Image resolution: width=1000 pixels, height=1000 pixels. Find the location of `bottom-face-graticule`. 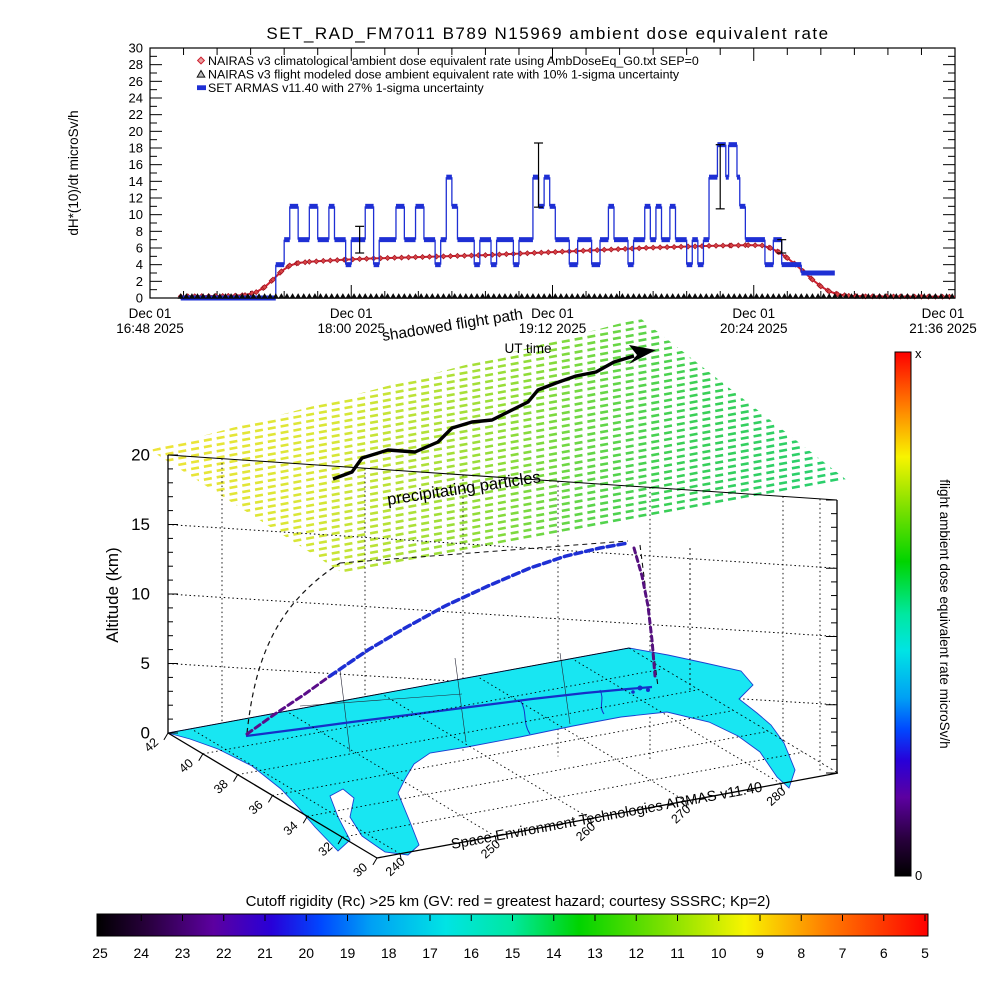

bottom-face-graticule is located at coordinates (503, 751).